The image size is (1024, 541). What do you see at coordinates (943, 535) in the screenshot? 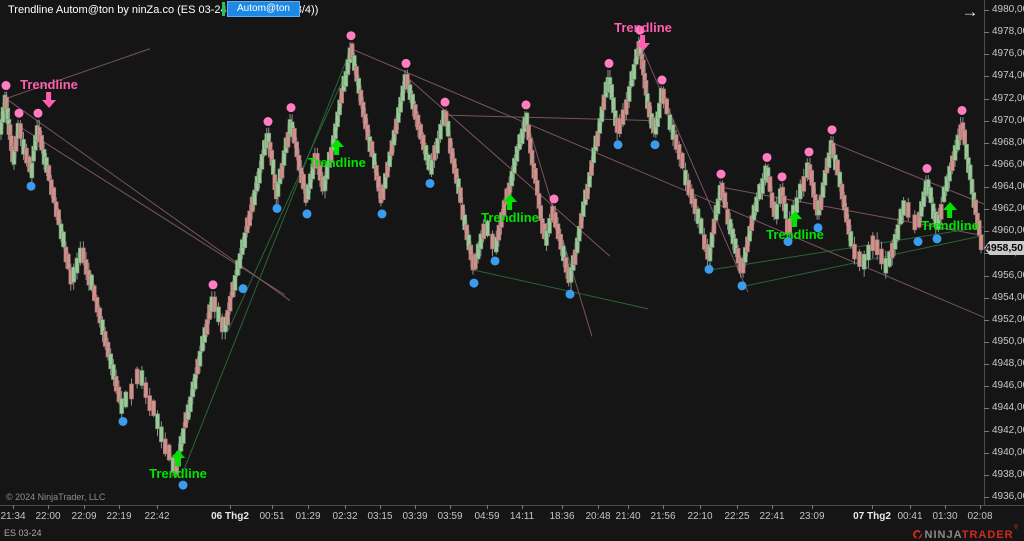
I see `brand-text-ninja: NINJA` at bounding box center [943, 535].